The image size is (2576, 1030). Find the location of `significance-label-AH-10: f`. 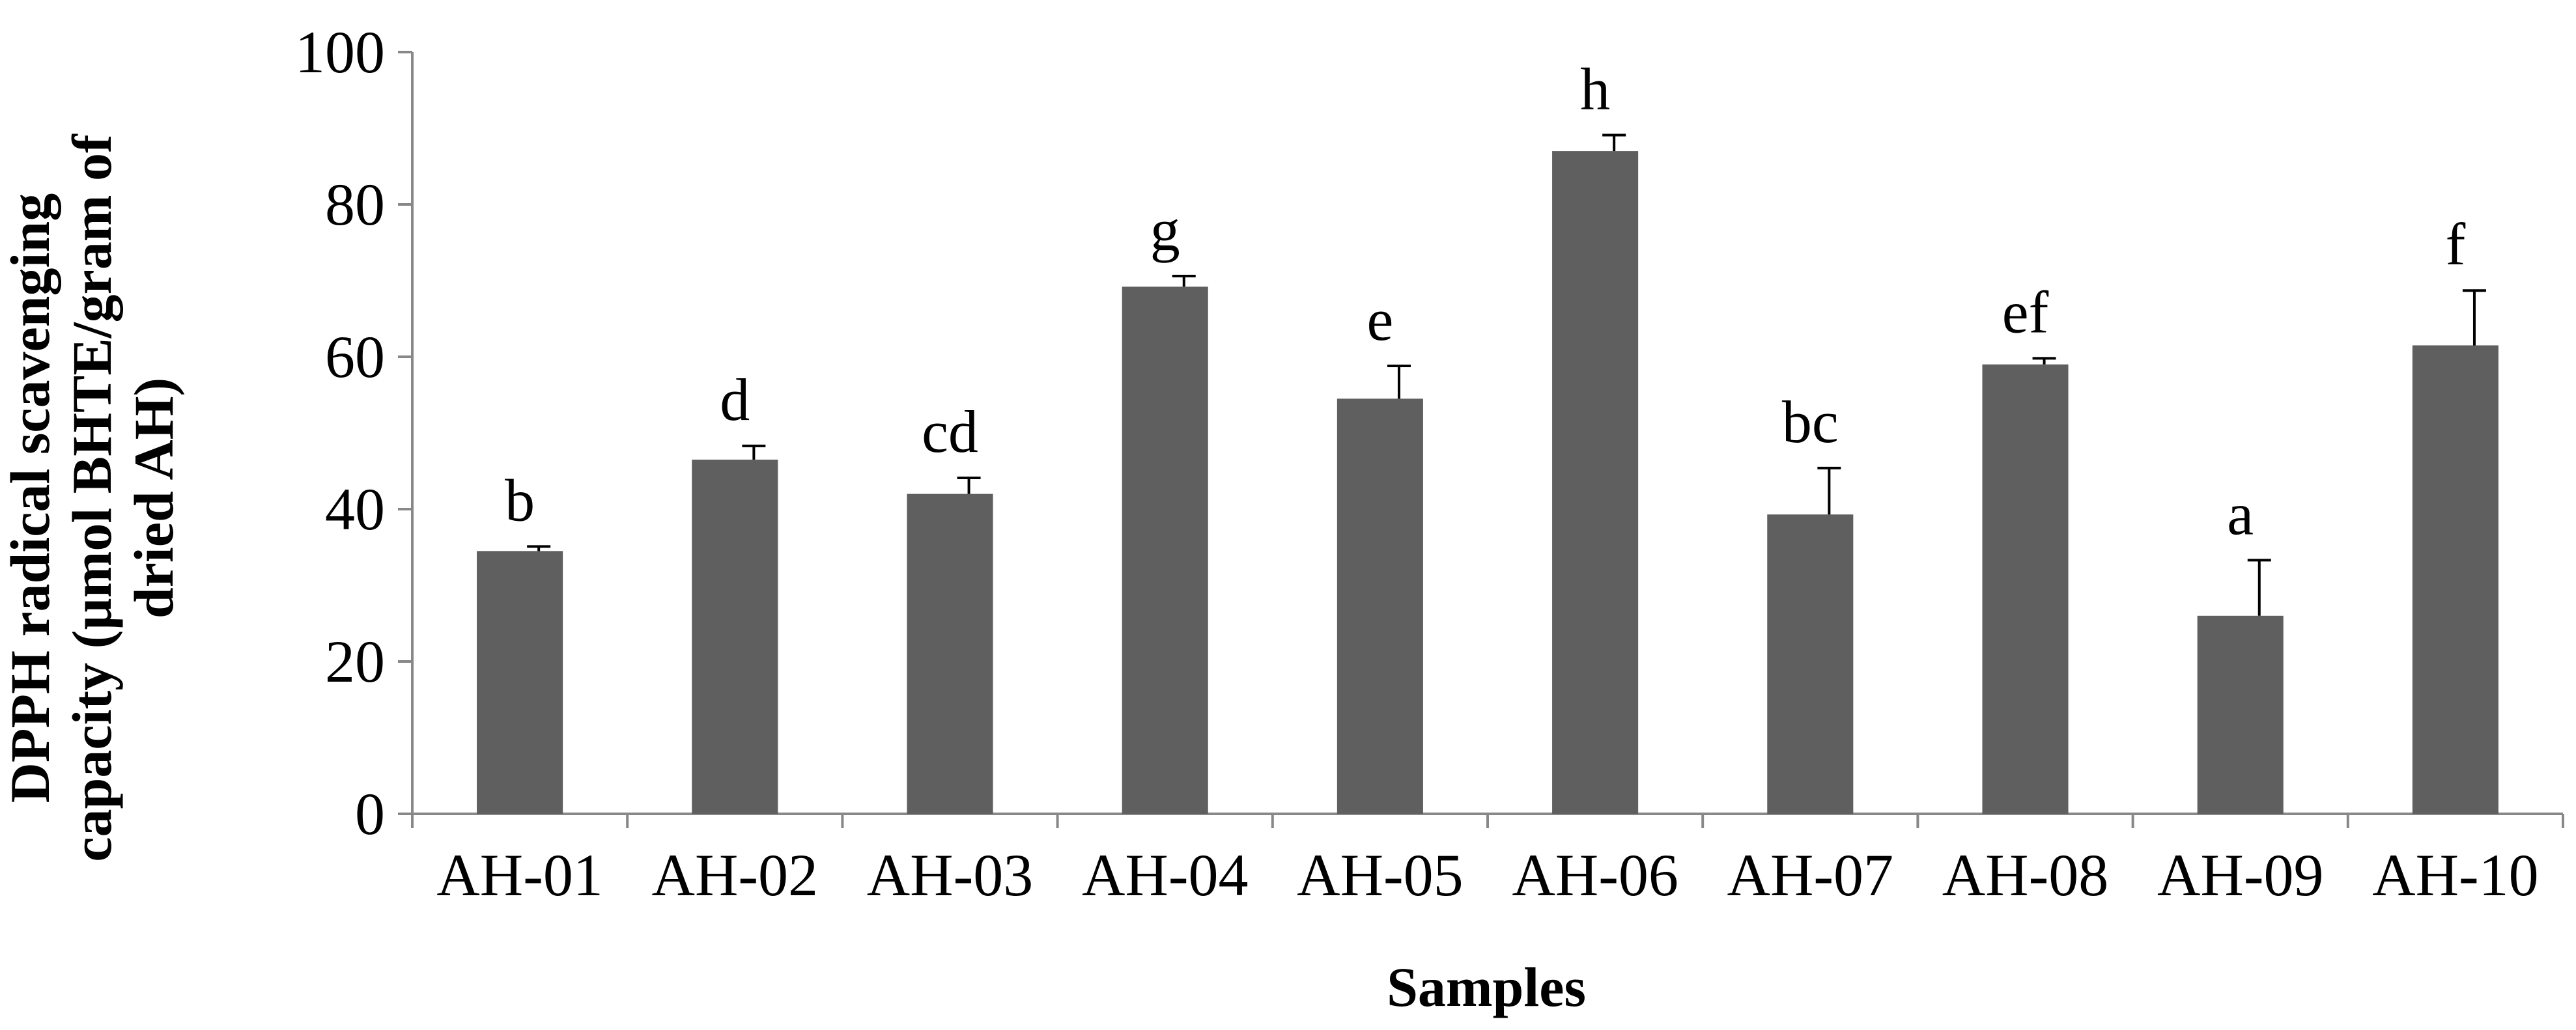

significance-label-AH-10: f is located at coordinates (2456, 244).